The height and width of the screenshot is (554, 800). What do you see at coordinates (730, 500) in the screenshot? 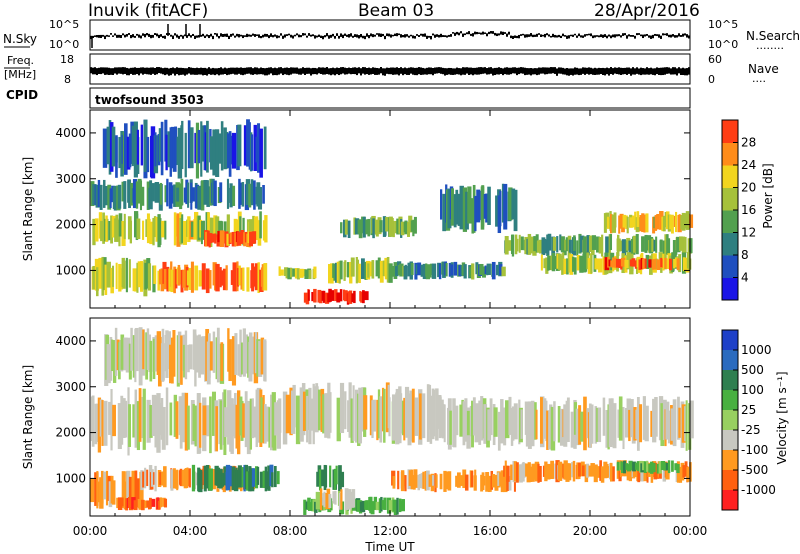
I see `velocity-colorbar-segment` at bounding box center [730, 500].